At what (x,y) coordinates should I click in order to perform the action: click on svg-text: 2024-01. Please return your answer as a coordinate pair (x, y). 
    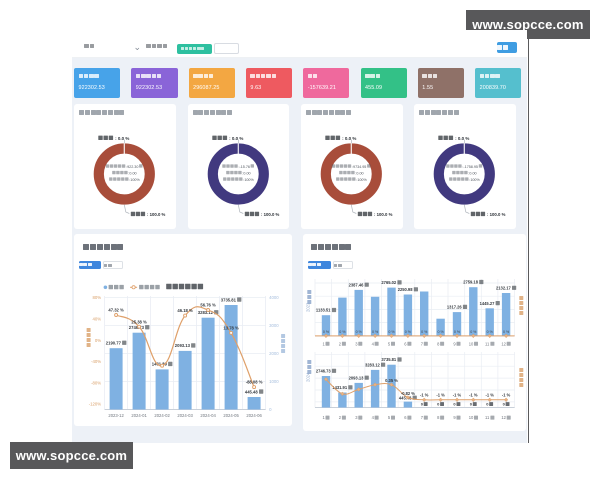
    Looking at the image, I should click on (140, 415).